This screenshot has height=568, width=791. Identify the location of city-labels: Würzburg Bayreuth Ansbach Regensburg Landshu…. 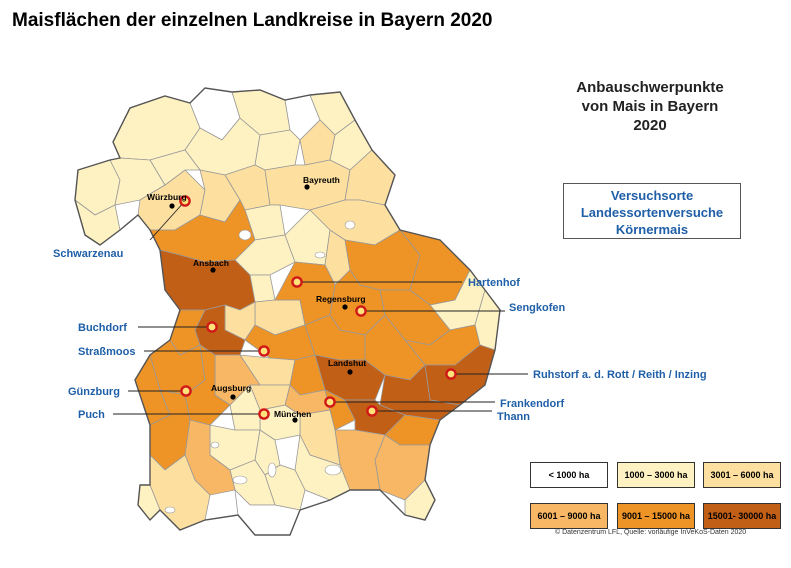
(256, 297).